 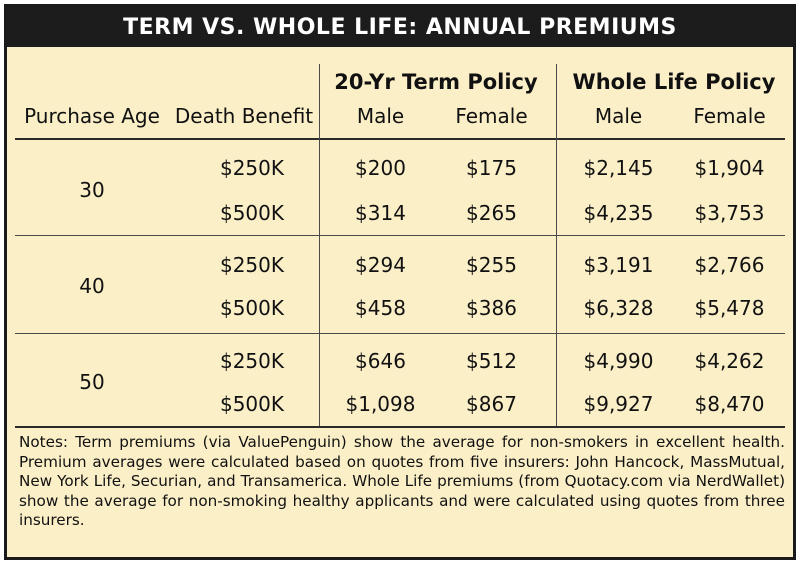 I want to click on term-female-cell: $175, so click(x=491, y=168).